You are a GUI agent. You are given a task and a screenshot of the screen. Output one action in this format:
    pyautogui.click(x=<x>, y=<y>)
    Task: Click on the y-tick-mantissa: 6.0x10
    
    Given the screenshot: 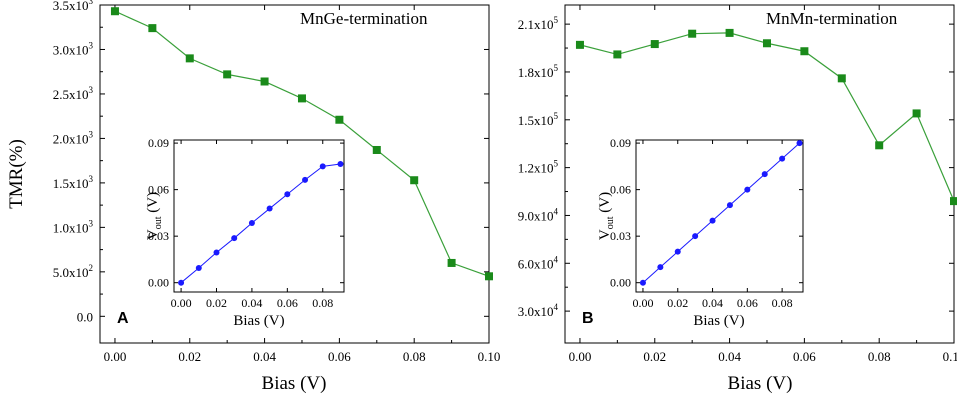 What is the action you would take?
    pyautogui.click(x=536, y=263)
    